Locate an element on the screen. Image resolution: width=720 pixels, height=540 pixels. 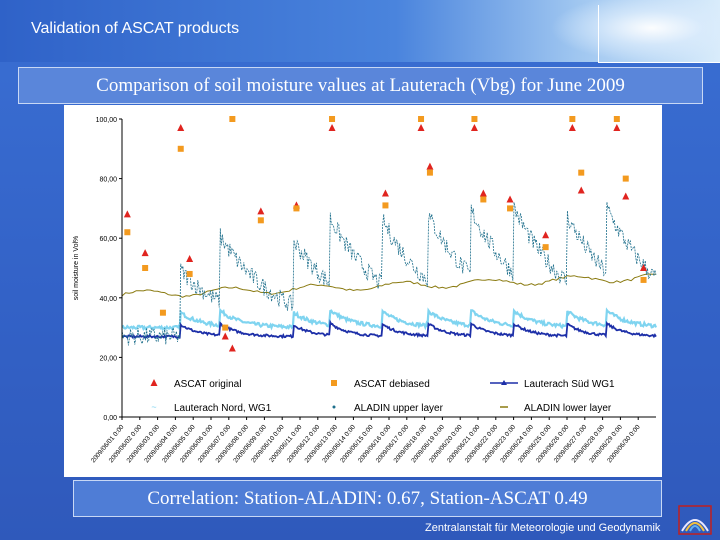
y-tick-label: 60,00 is located at coordinates (108, 239).